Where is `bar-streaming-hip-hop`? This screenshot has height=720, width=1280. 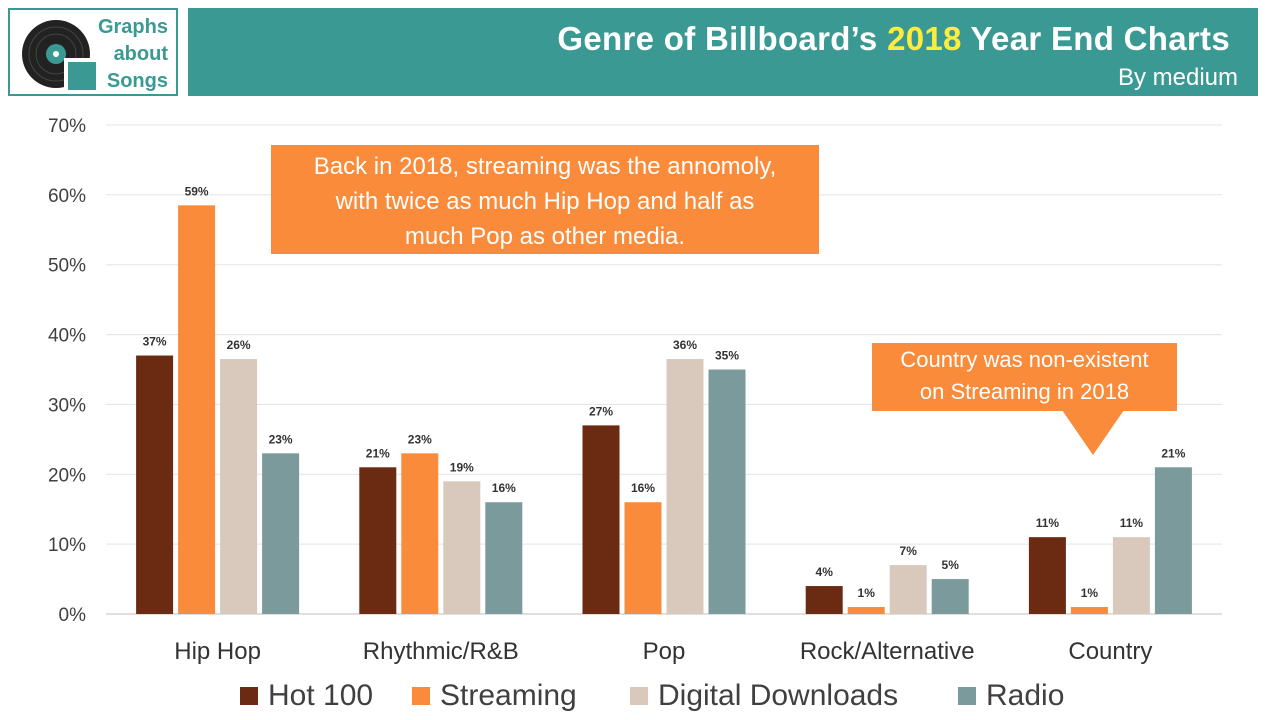 bar-streaming-hip-hop is located at coordinates (197, 410).